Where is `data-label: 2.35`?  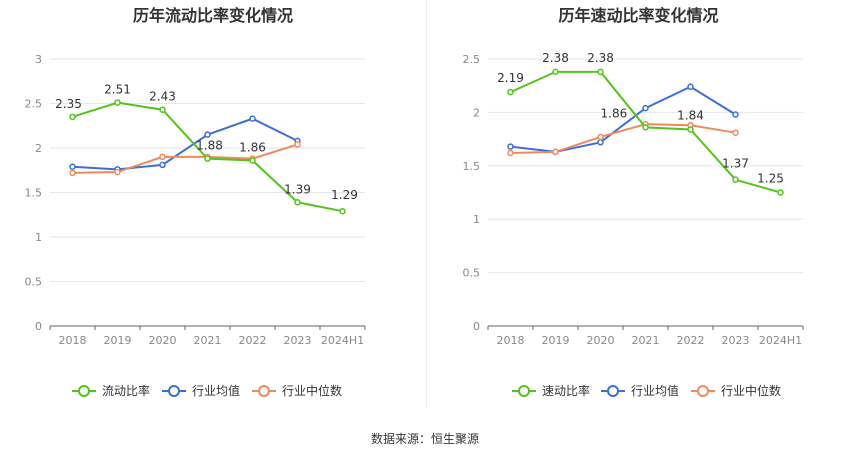
data-label: 2.35 is located at coordinates (68, 104).